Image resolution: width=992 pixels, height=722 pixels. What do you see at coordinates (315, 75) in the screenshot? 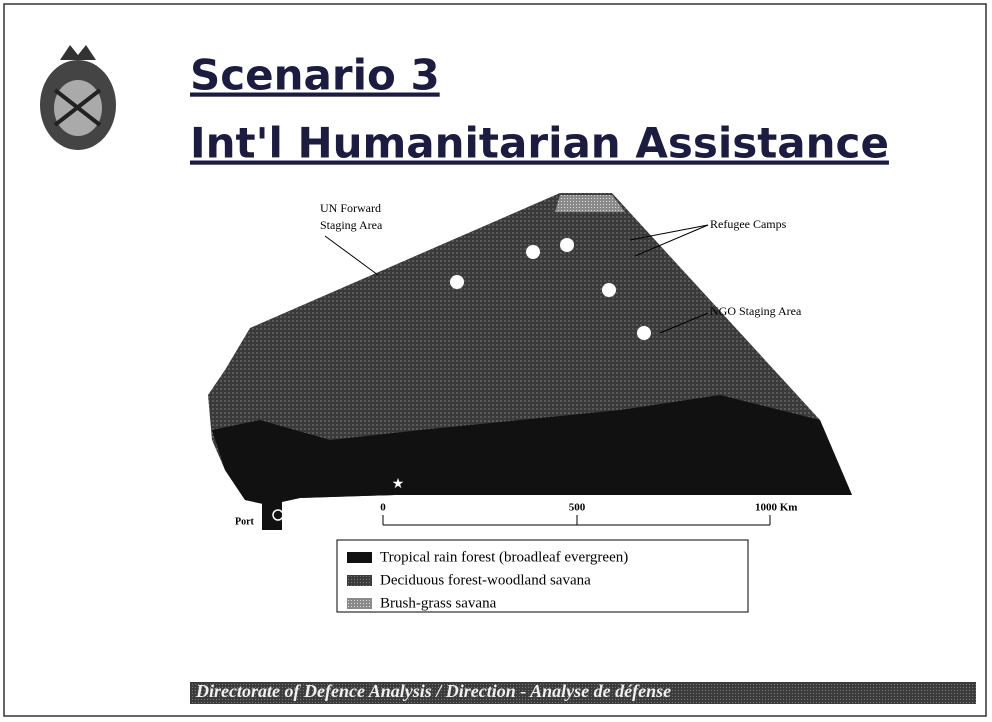
I see `title-line: Scenario 3` at bounding box center [315, 75].